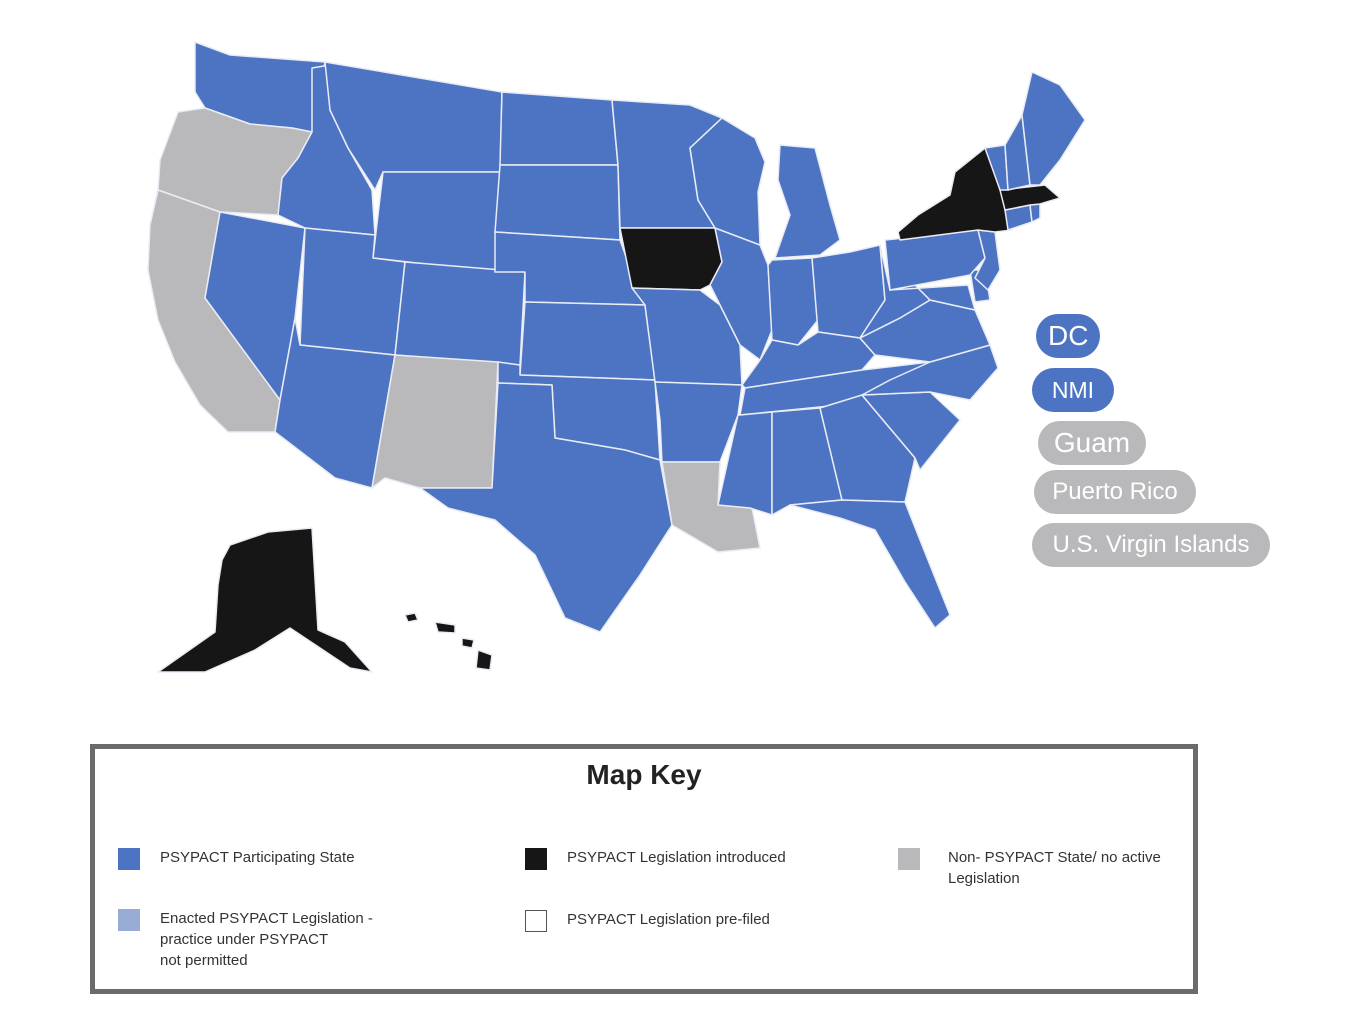 The width and height of the screenshot is (1366, 1030). Describe the element at coordinates (559, 128) in the screenshot. I see `state-north-dakota` at that location.